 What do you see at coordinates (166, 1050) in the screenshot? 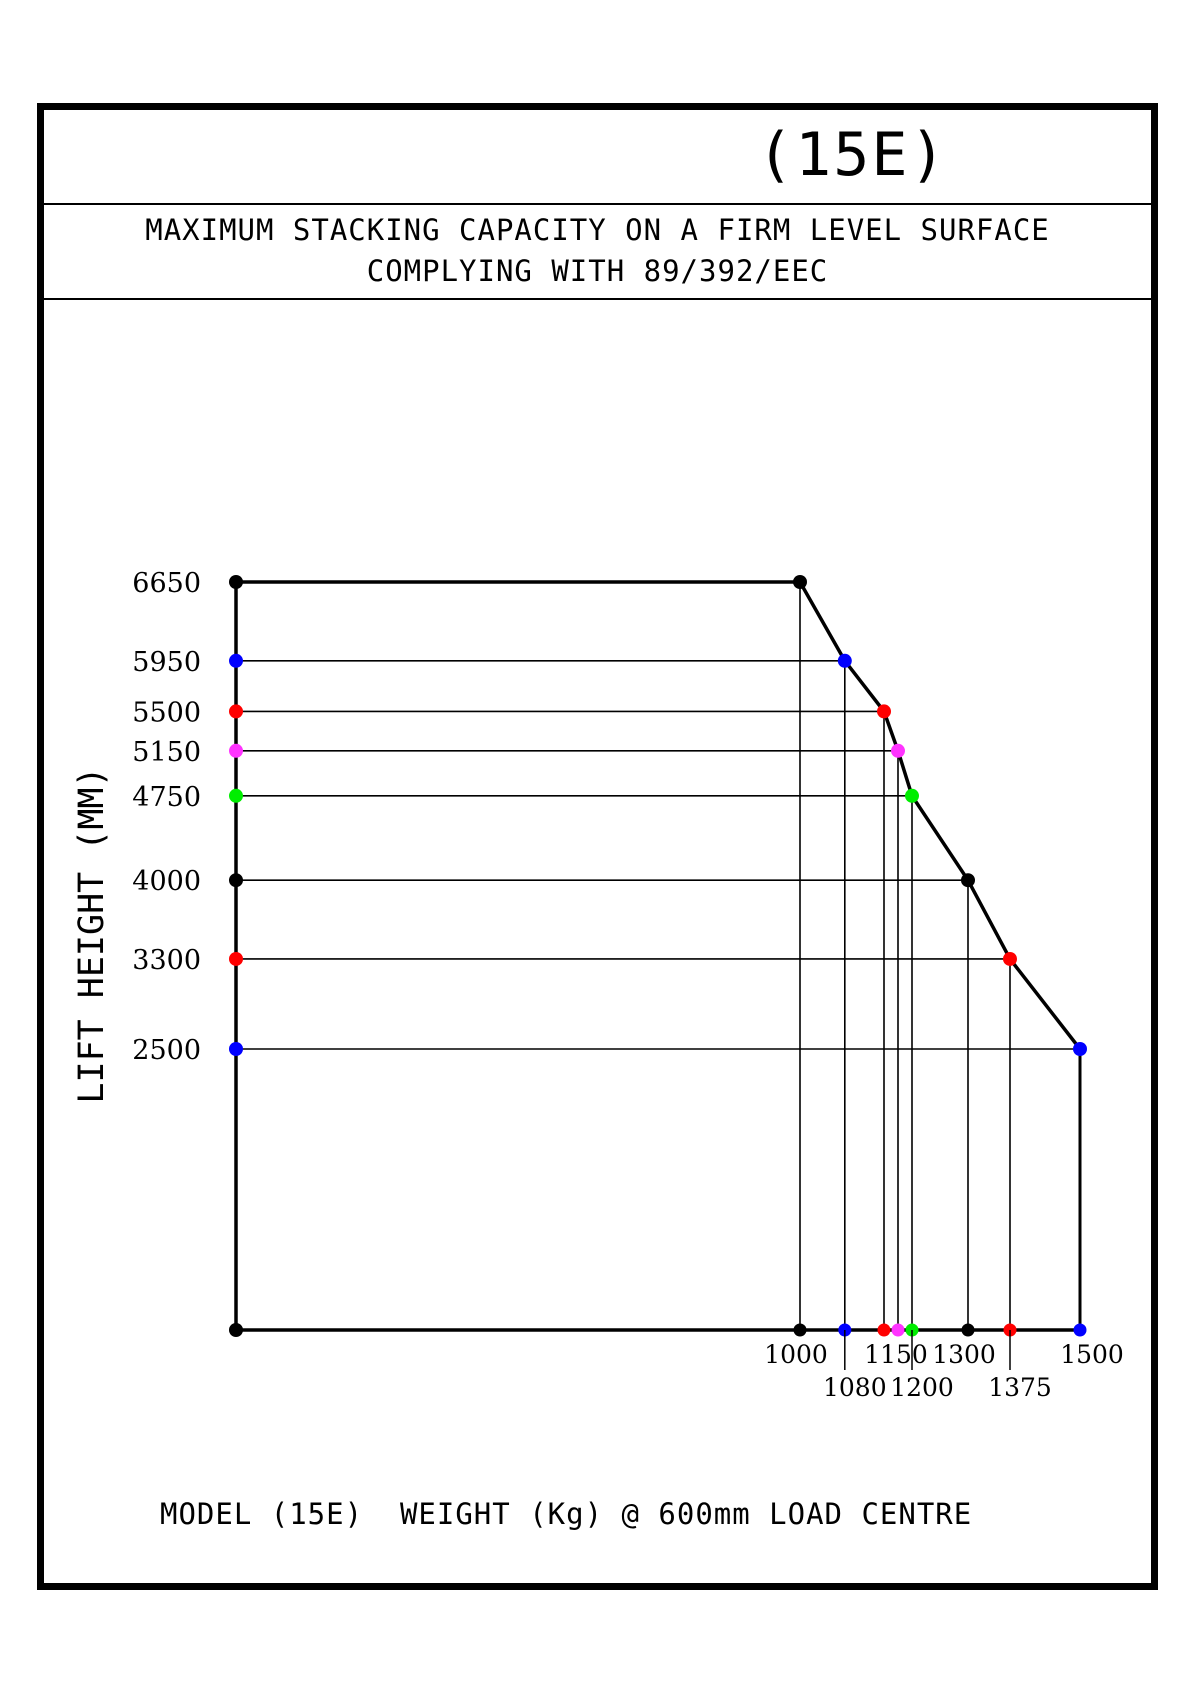
I see `y-tick-label-2500: 2500` at bounding box center [166, 1050].